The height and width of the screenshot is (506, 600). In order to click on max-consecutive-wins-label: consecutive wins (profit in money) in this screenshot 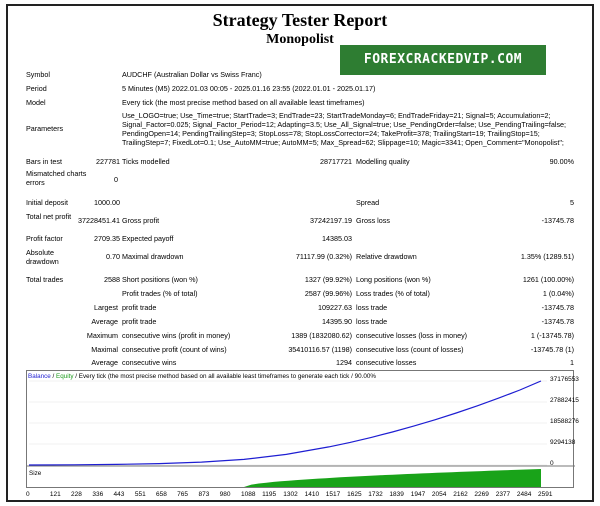, I will do `click(176, 335)`.